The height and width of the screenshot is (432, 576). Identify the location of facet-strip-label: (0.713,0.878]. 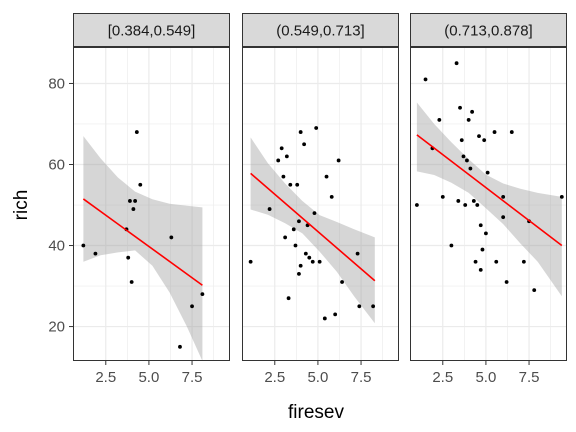
(488, 31).